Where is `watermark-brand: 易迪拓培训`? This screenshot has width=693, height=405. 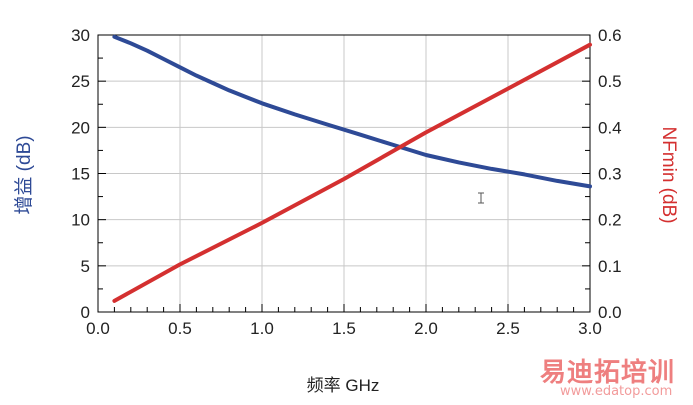 watermark-brand: 易迪拓培训 is located at coordinates (608, 373).